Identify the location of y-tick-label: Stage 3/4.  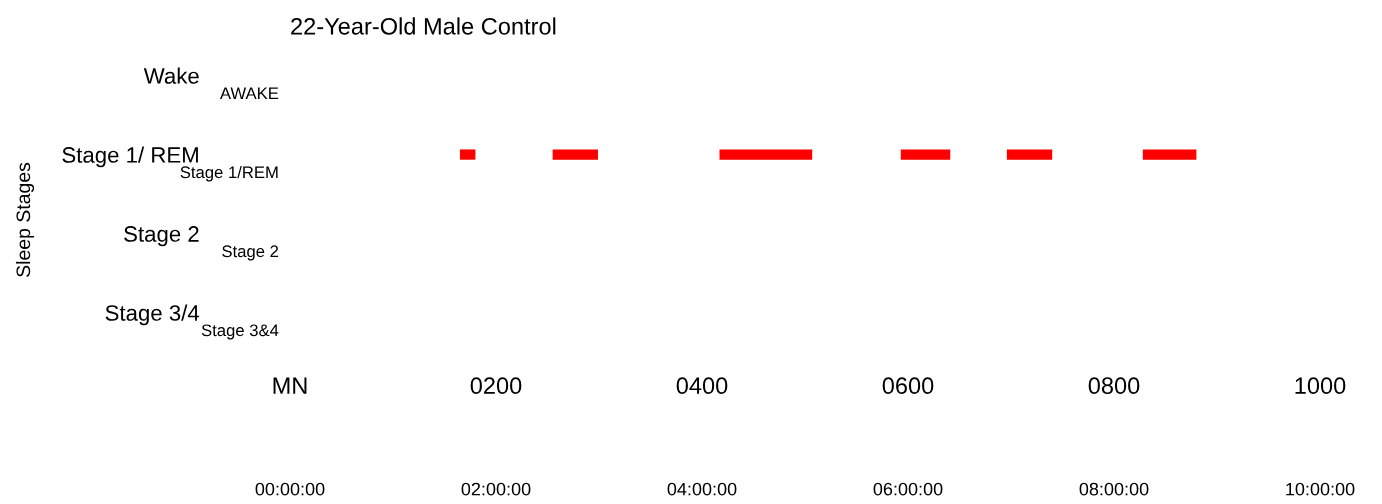
(152, 315).